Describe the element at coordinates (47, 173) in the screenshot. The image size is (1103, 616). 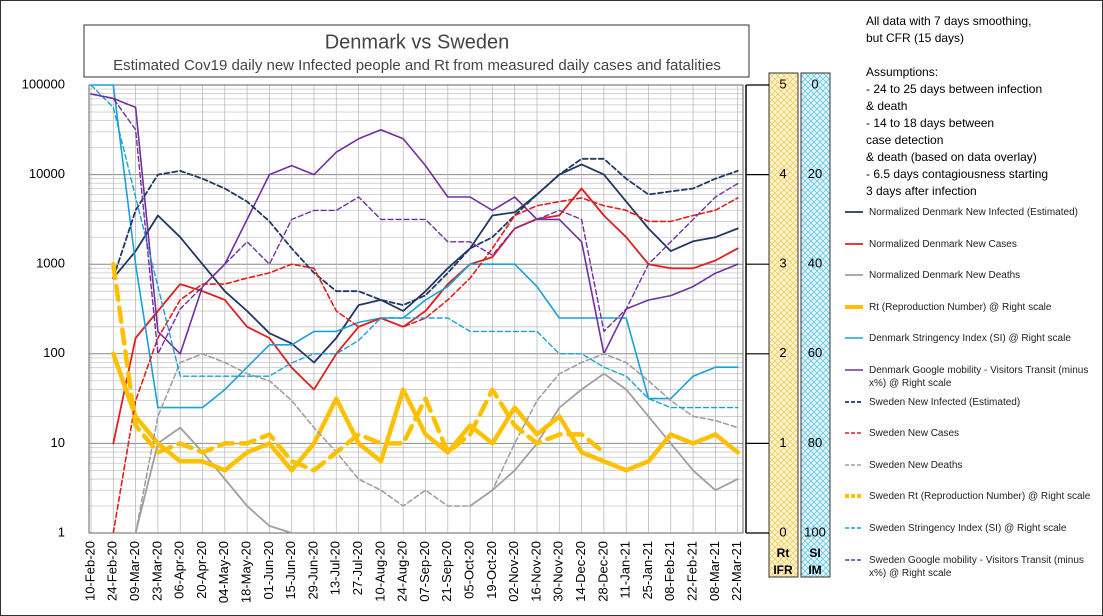
I see `y-tick-label: 10000` at that location.